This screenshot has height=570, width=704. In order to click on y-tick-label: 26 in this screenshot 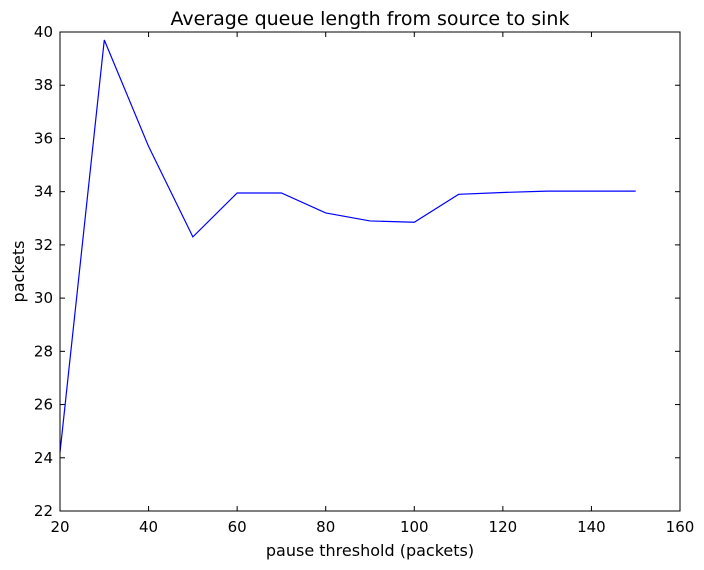, I will do `click(43, 405)`.